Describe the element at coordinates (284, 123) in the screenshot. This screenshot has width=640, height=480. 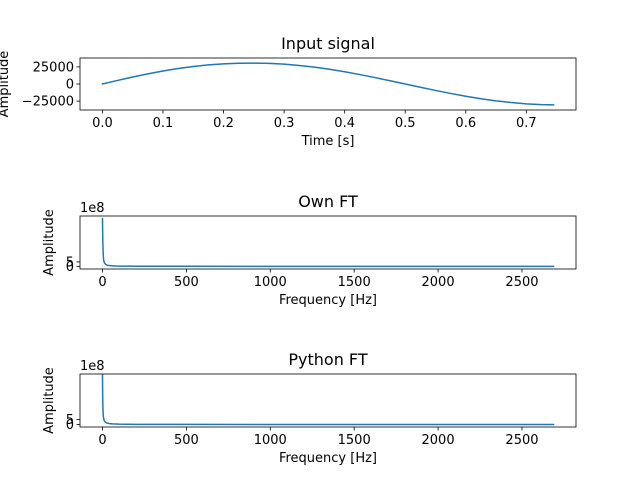
I see `x-tick-label: 0.3` at that location.